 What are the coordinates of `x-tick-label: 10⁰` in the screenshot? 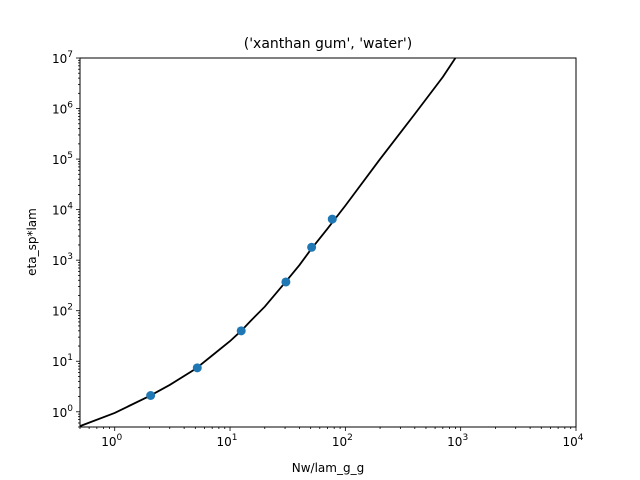 It's located at (111, 441).